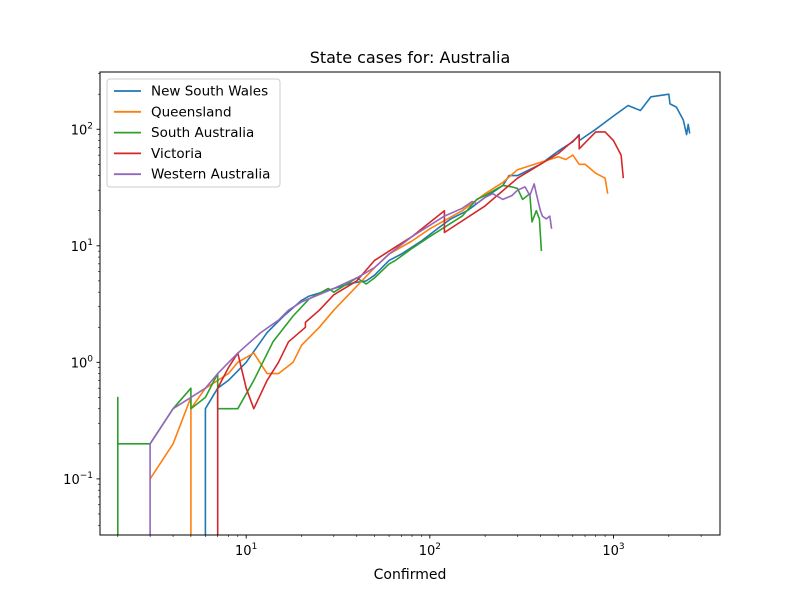 The height and width of the screenshot is (600, 800). I want to click on legend-box, so click(193, 133).